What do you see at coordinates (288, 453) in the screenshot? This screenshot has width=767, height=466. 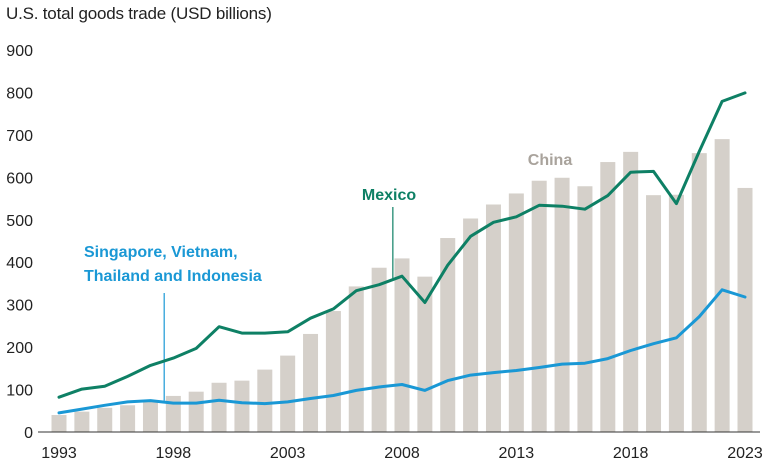 I see `x-tick-label-2003: 2003` at bounding box center [288, 453].